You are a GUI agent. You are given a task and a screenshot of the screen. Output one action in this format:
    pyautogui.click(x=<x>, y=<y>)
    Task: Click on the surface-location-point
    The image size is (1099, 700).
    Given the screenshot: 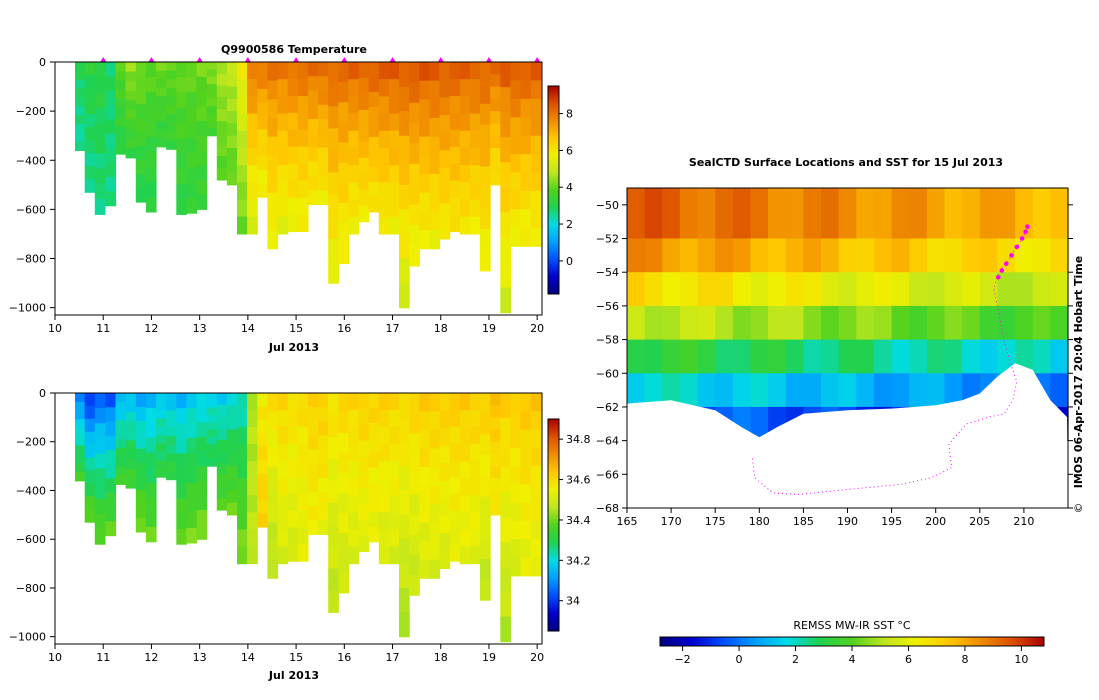 What is the action you would take?
    pyautogui.click(x=1002, y=270)
    